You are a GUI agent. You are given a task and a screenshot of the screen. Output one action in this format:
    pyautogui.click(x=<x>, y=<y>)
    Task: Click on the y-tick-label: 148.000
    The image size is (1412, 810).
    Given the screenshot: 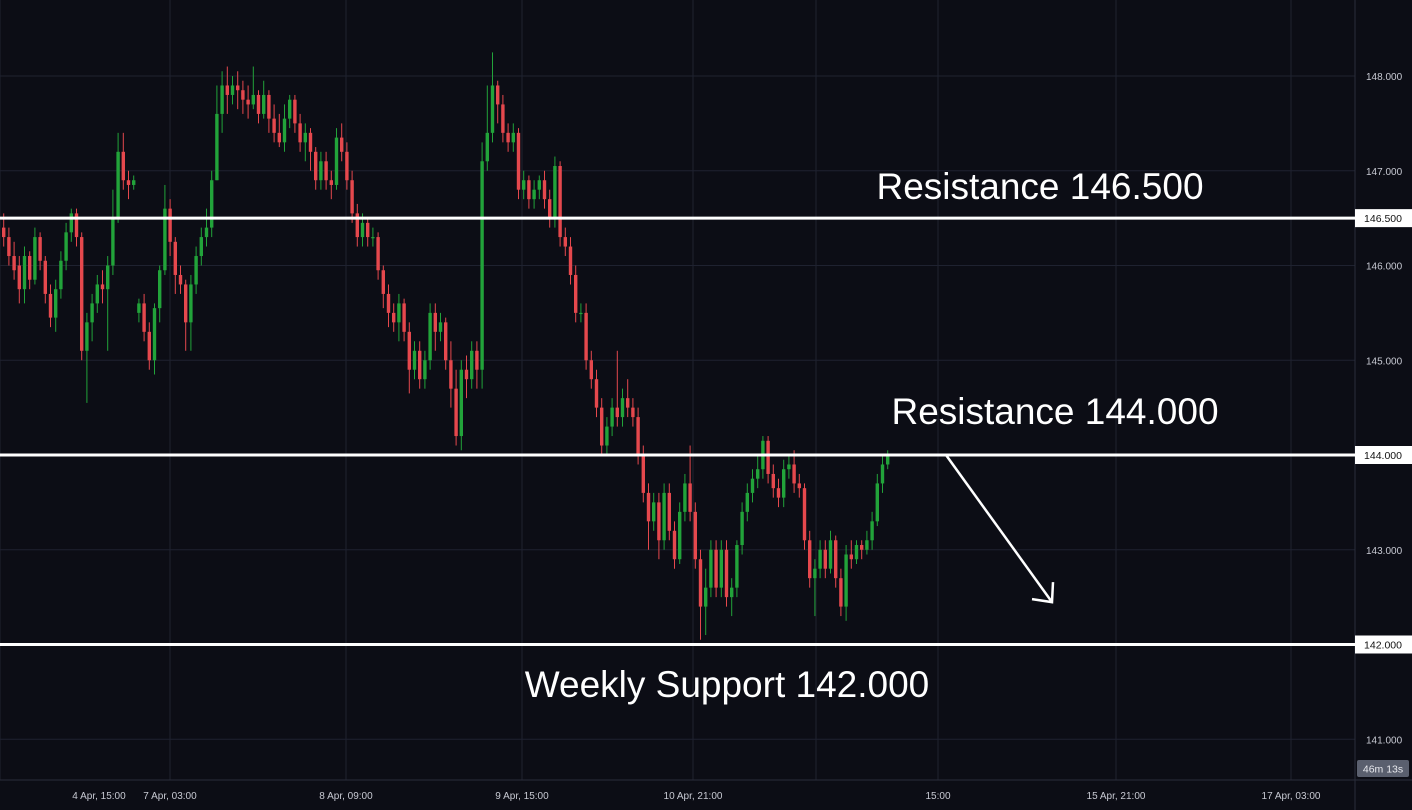 What is the action you would take?
    pyautogui.click(x=1384, y=77)
    